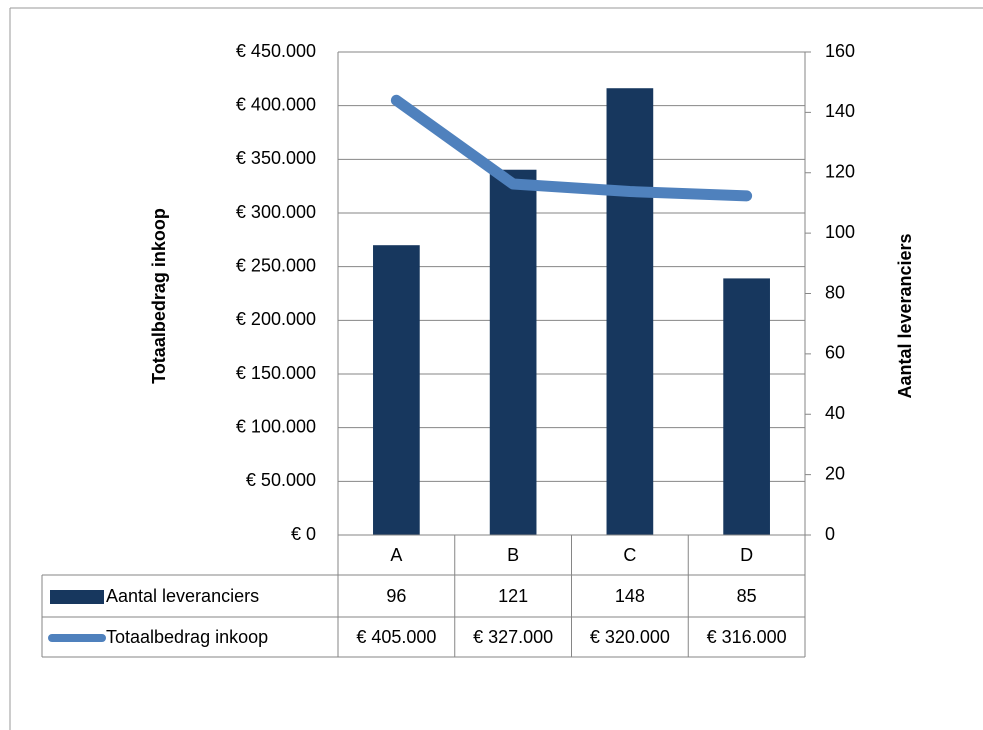 The width and height of the screenshot is (983, 730). I want to click on y-tick-label: € 150.000, so click(276, 373).